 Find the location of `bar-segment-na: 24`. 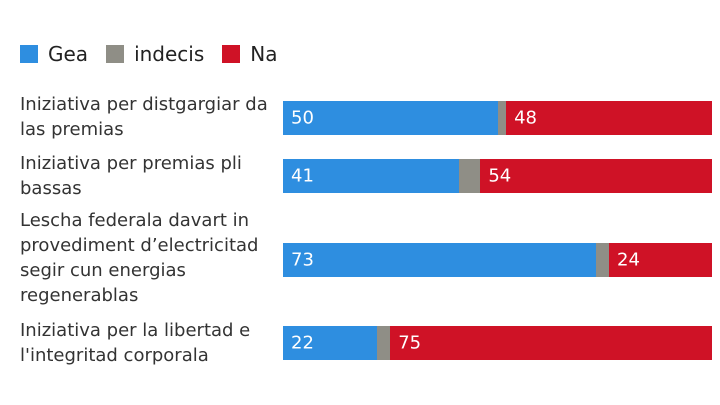

bar-segment-na: 24 is located at coordinates (660, 260).